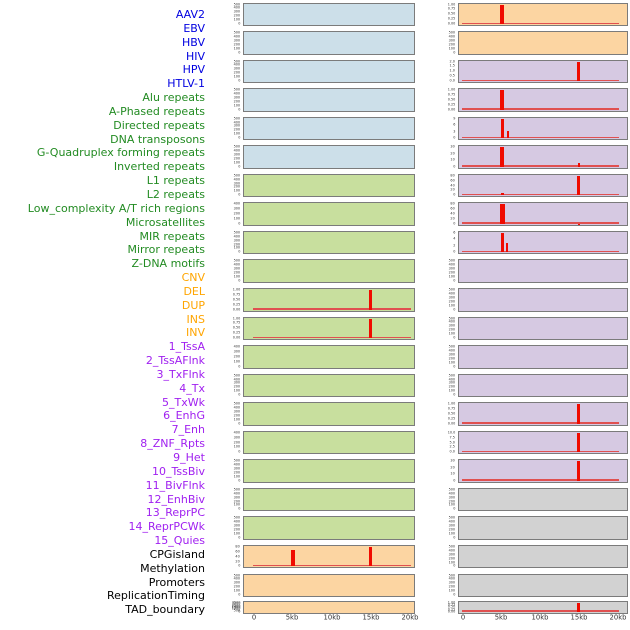 The image size is (630, 630). I want to click on x-tick-label: 20kb, so click(618, 618).